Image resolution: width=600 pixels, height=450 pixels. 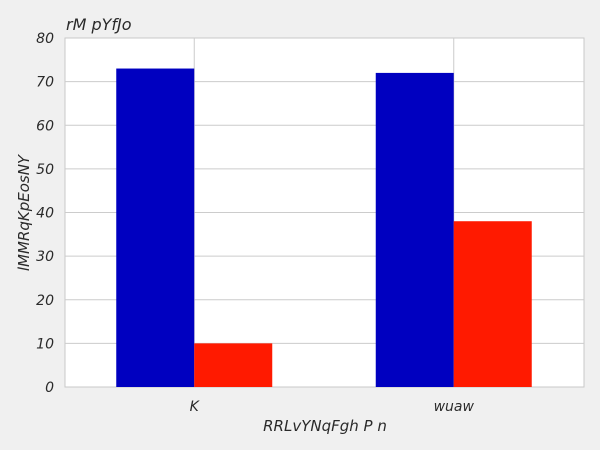 What do you see at coordinates (45, 126) in the screenshot?
I see `y-tick-label: 60` at bounding box center [45, 126].